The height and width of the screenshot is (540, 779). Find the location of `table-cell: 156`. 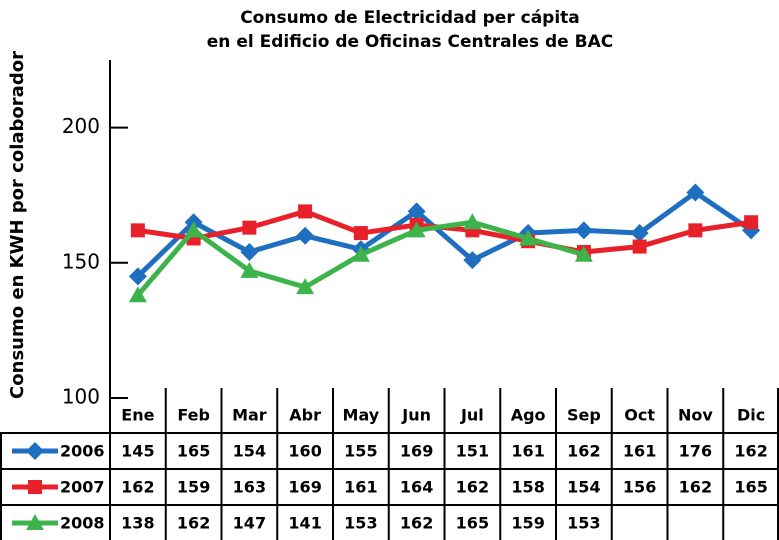

table-cell: 156 is located at coordinates (639, 487).